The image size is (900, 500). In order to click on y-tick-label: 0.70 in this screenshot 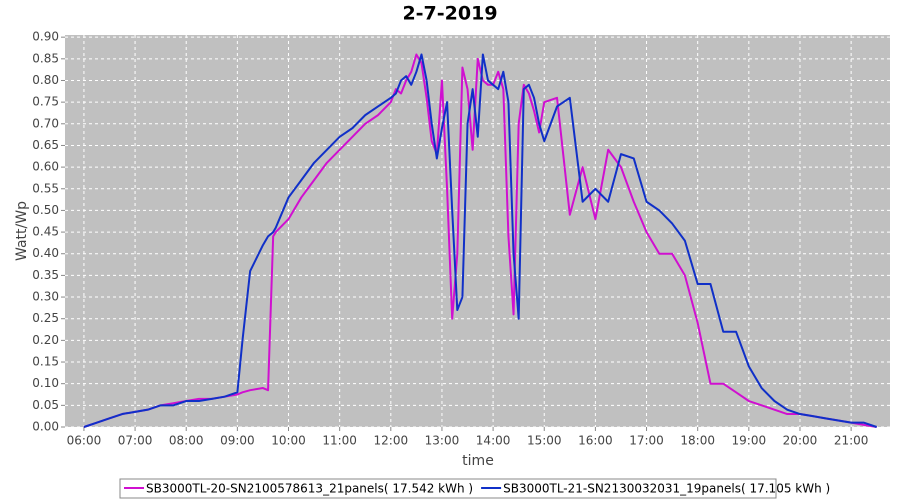, I will do `click(45, 123)`.